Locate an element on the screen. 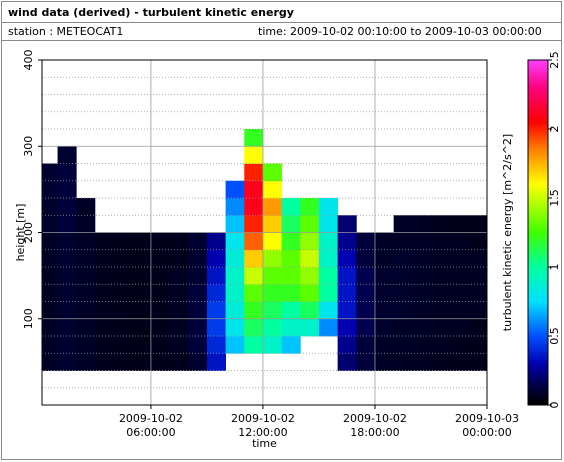  y-tick-label: 400 is located at coordinates (28, 60).